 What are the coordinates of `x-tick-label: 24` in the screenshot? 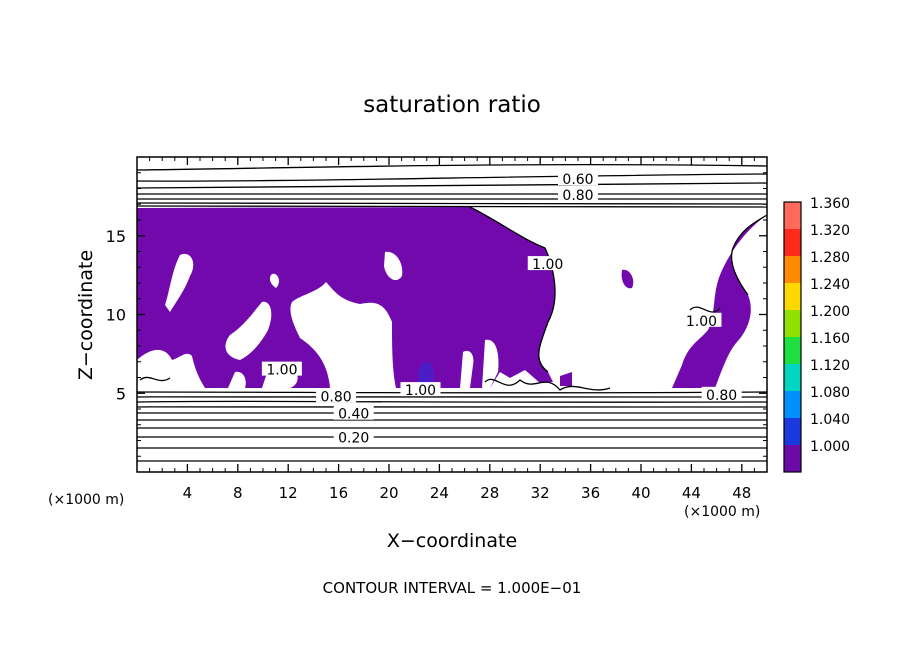 It's located at (439, 493).